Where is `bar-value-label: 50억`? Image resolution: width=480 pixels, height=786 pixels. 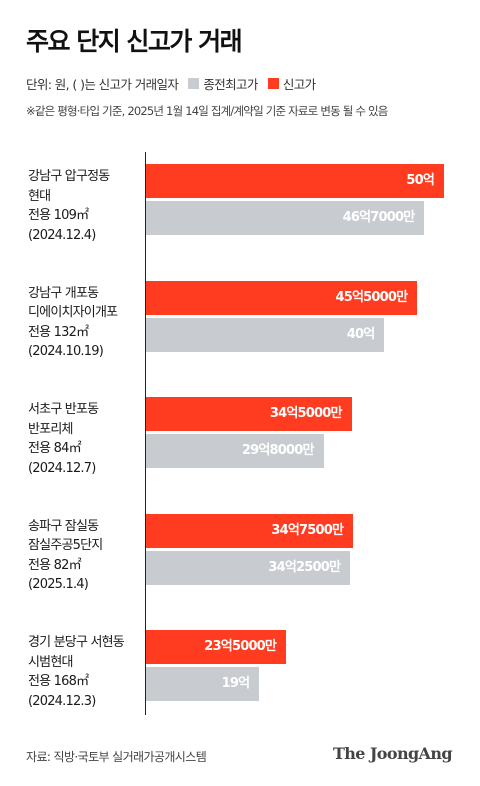
bar-value-label: 50억 is located at coordinates (420, 180).